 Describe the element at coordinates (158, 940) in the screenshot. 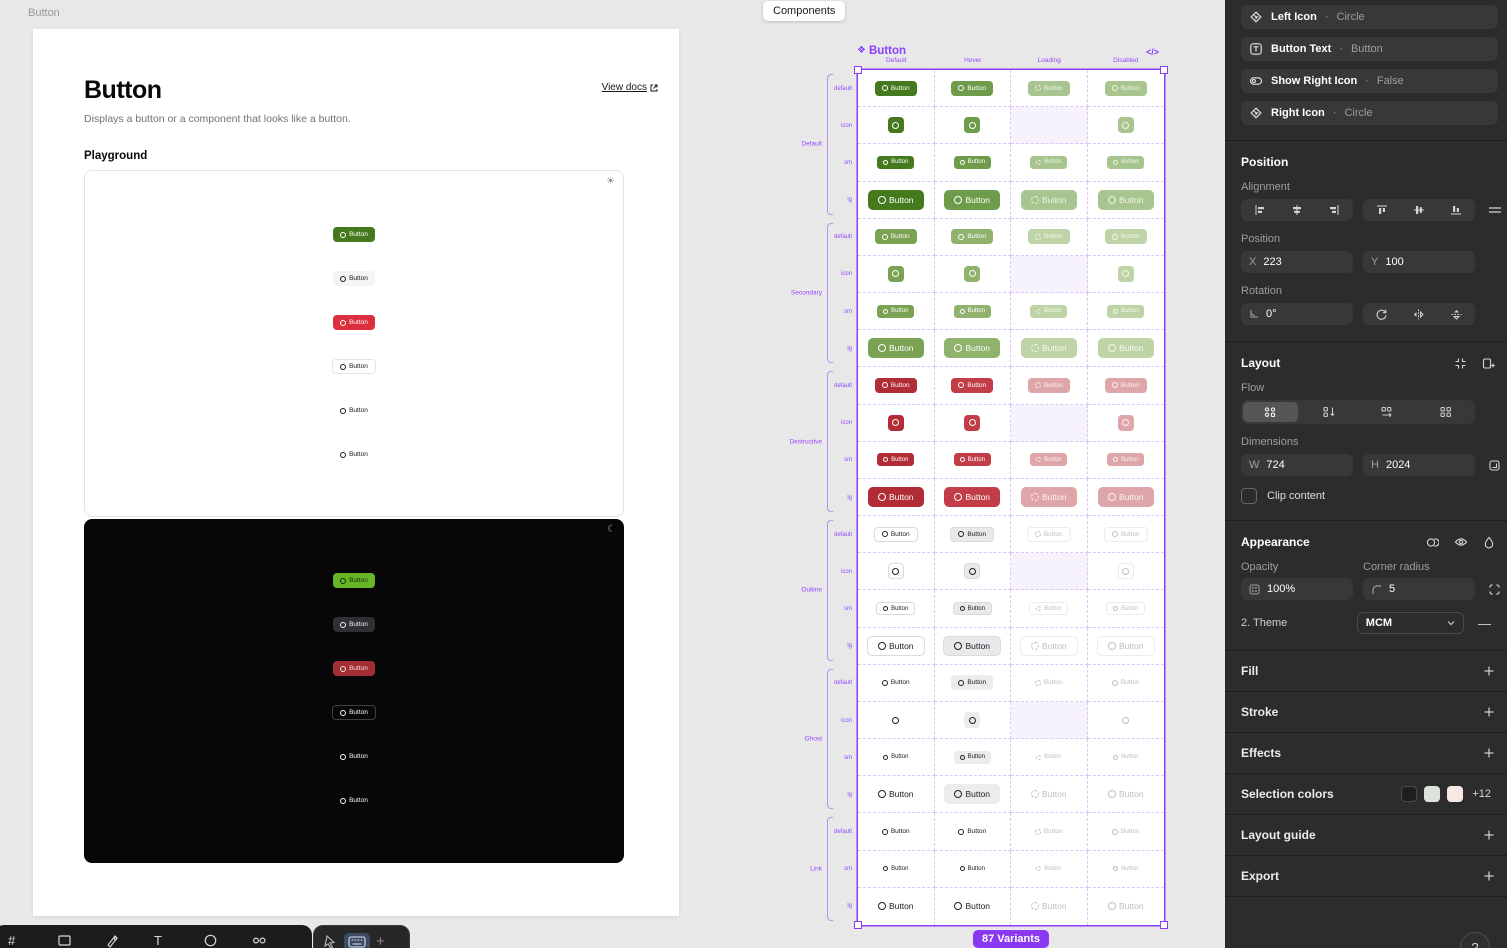

I see `text-tool-icon: T` at that location.